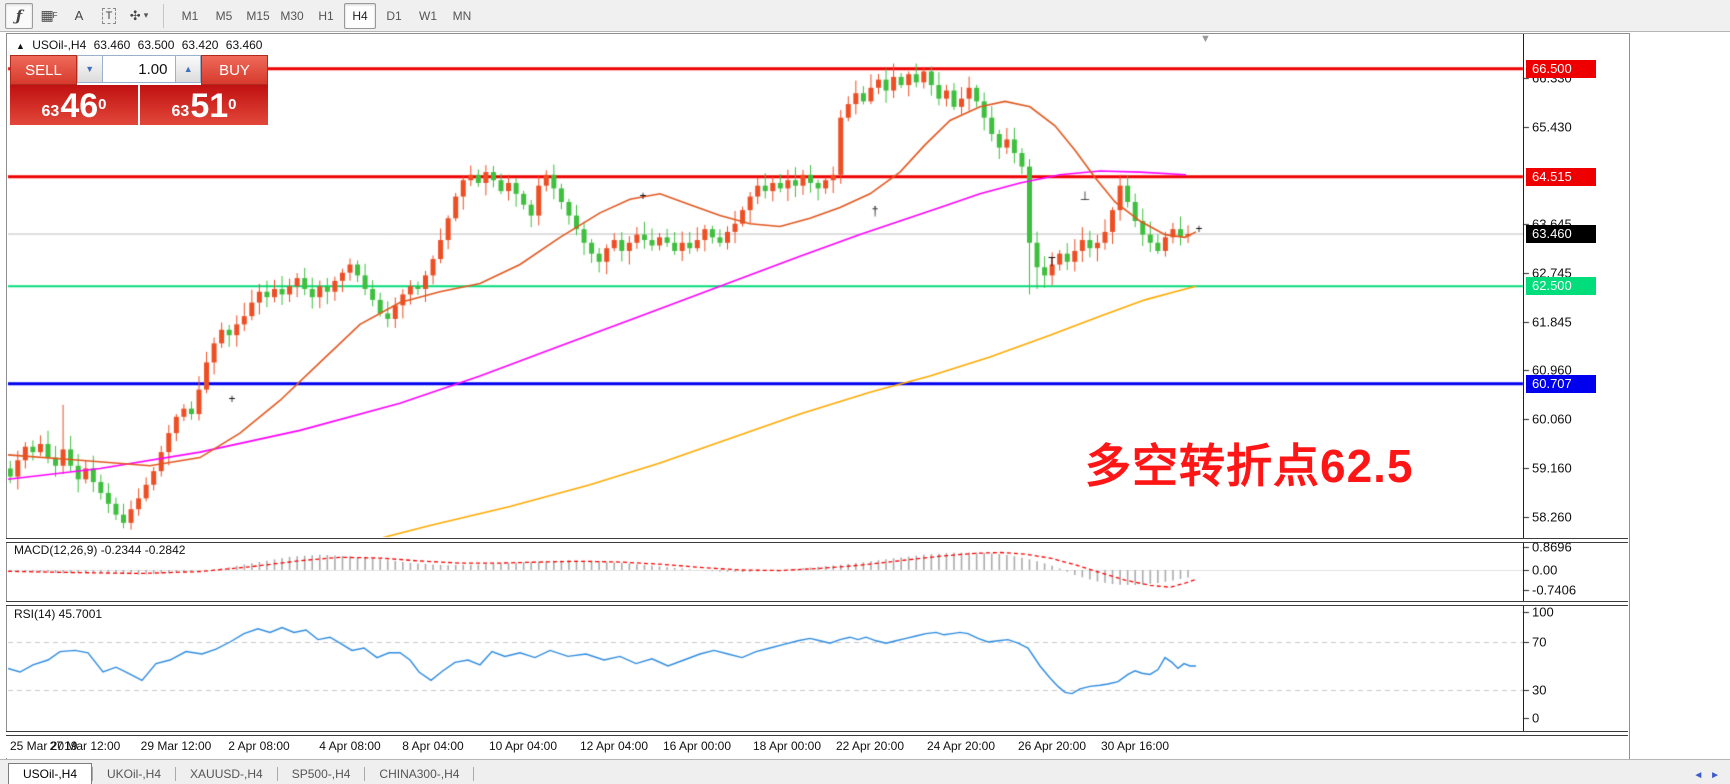 Image resolution: width=1730 pixels, height=784 pixels. What do you see at coordinates (1561, 234) in the screenshot?
I see `price-level-badge: 63.460` at bounding box center [1561, 234].